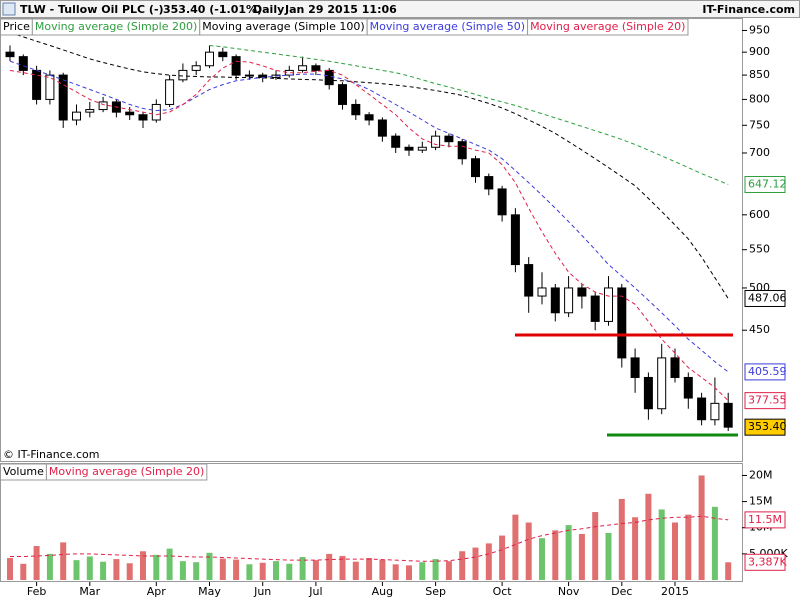 This screenshot has width=800, height=600. Describe the element at coordinates (759, 124) in the screenshot. I see `y-tick-label: 750` at that location.